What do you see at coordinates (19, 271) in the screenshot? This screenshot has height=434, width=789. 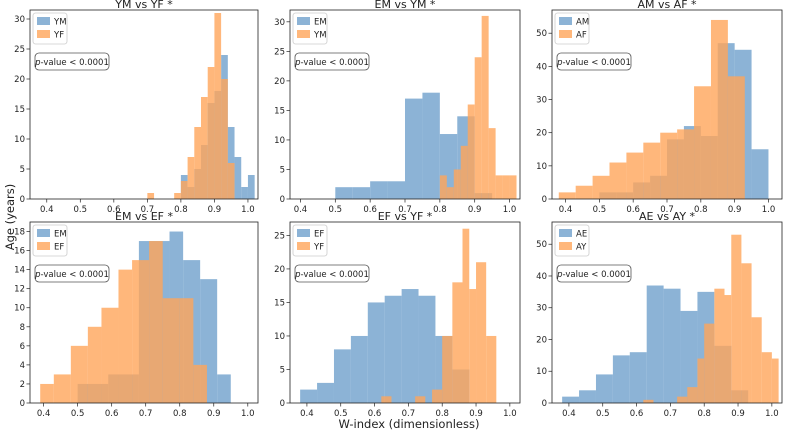 I see `y-tick-label: 14` at bounding box center [19, 271].